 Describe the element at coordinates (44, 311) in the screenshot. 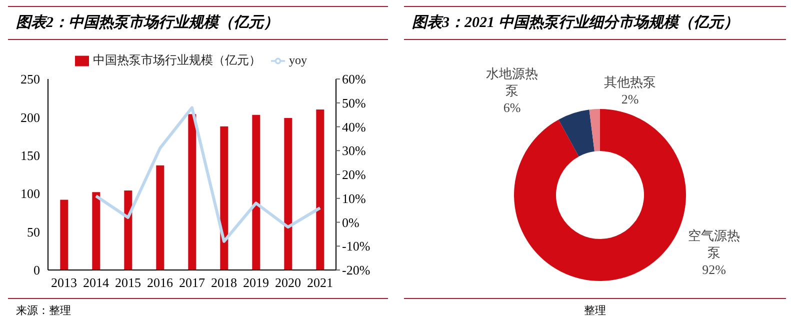

I see `source-note: 来源：整理` at that location.